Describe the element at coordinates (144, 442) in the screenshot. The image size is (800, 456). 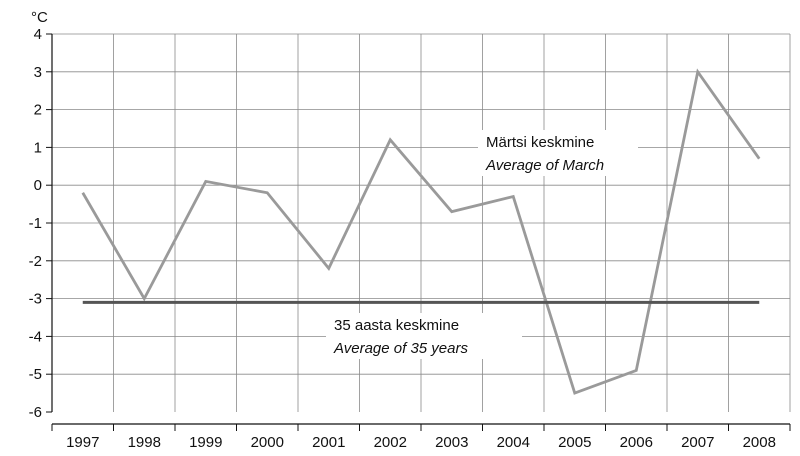
I see `x-tick-label: 1998` at that location.